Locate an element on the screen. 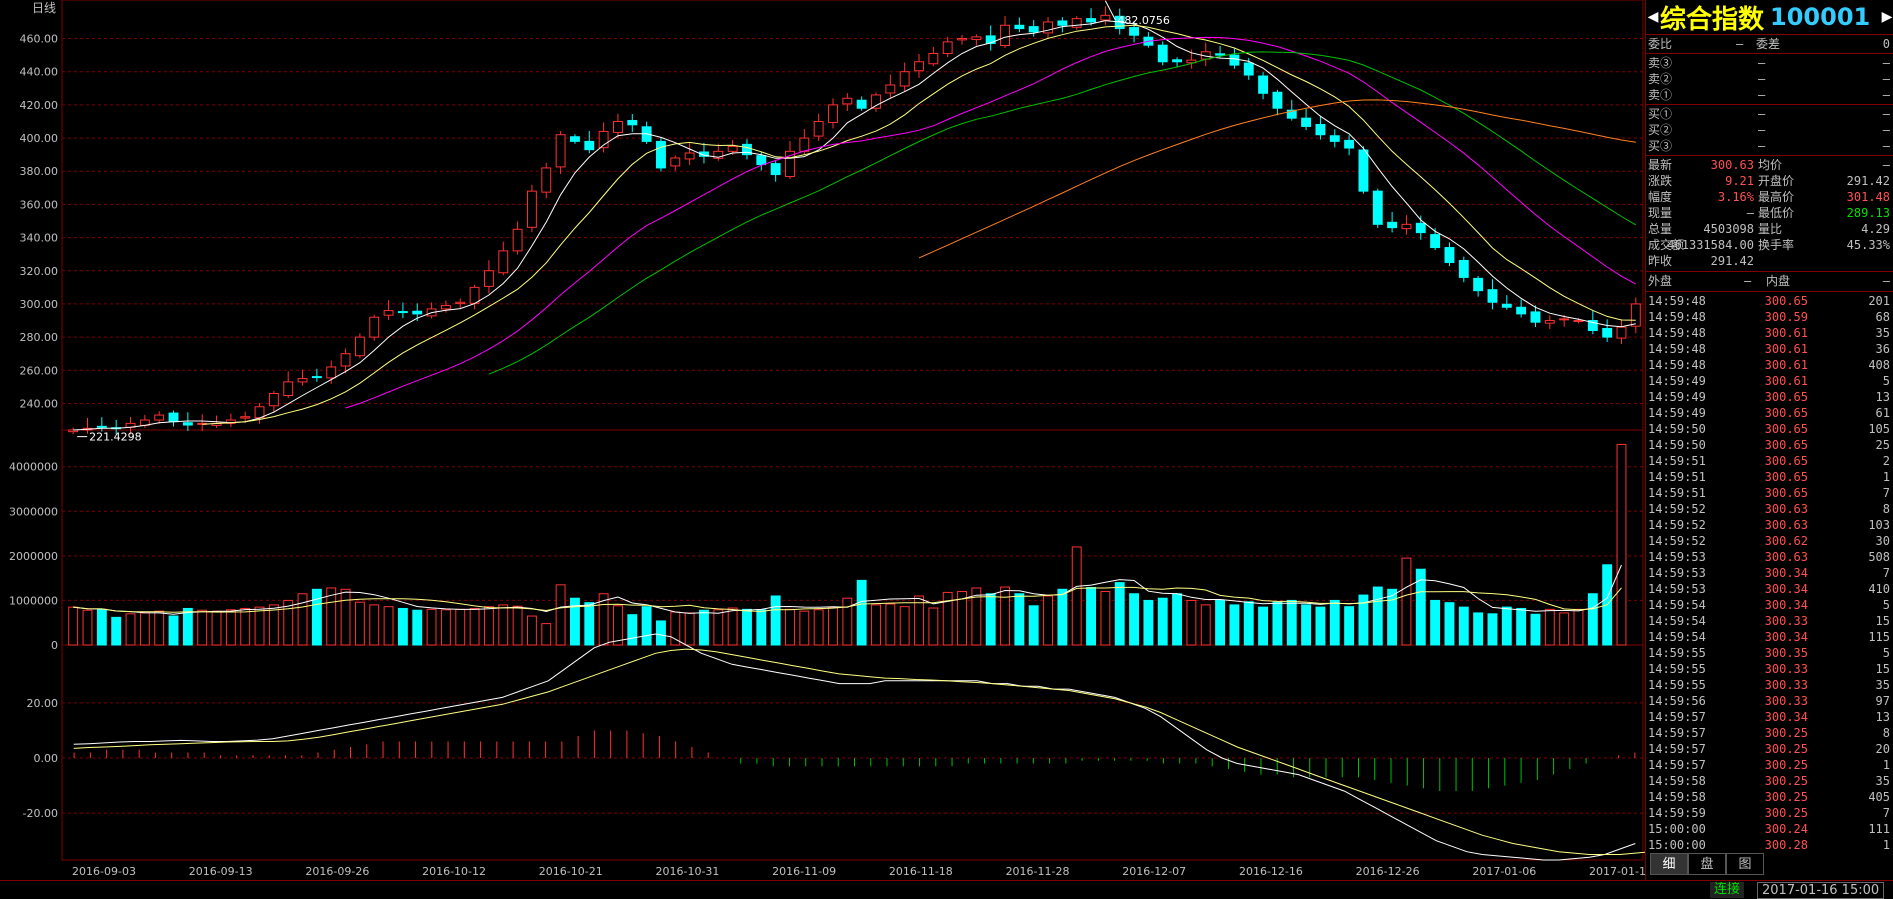  tick-volume: 410 is located at coordinates (1879, 589).